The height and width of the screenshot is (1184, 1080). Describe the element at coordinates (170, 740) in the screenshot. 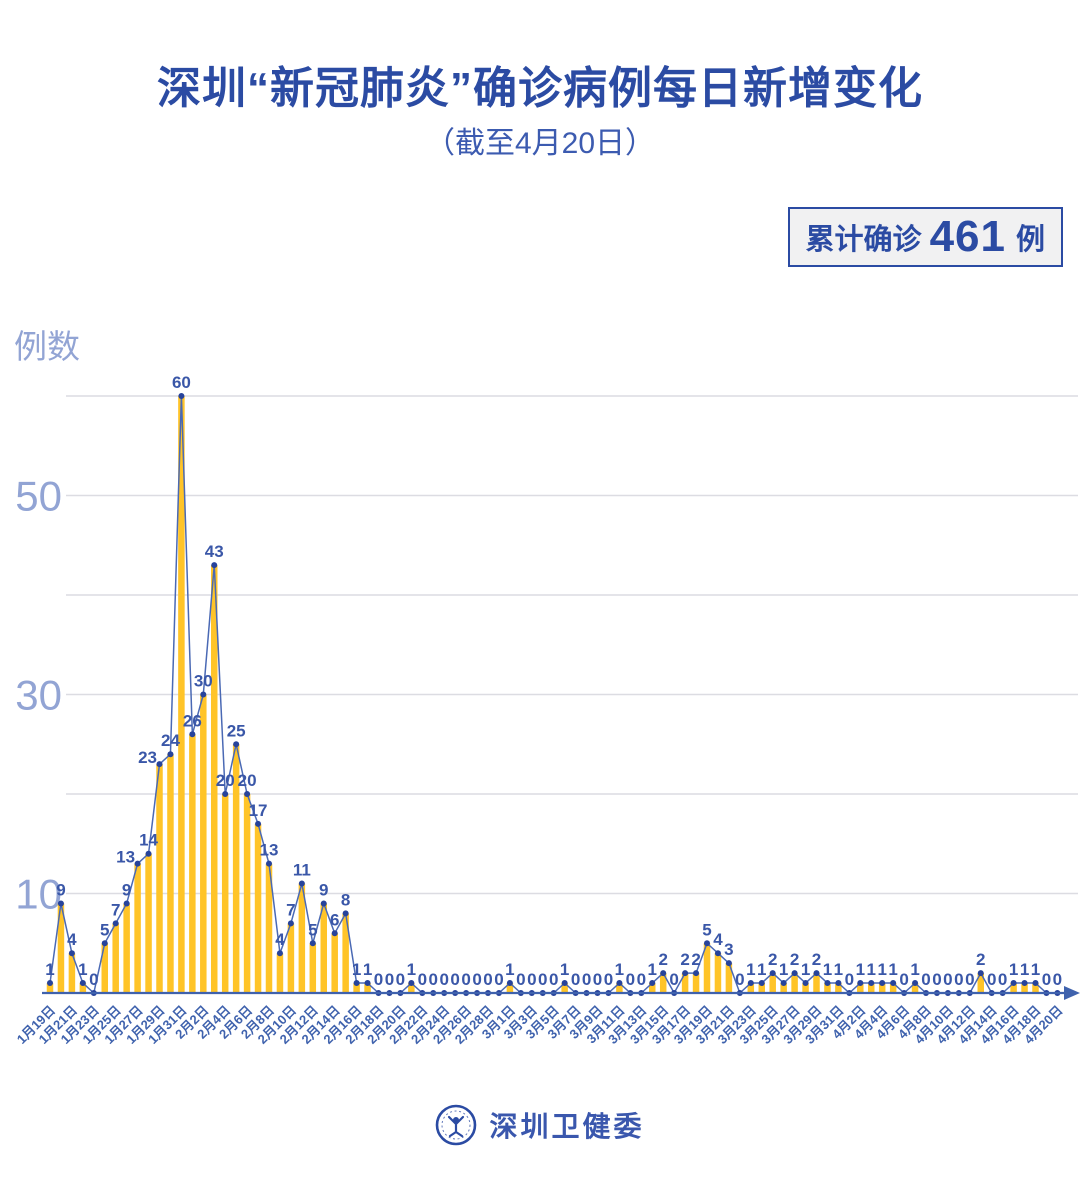

I see `value-label: 24` at that location.